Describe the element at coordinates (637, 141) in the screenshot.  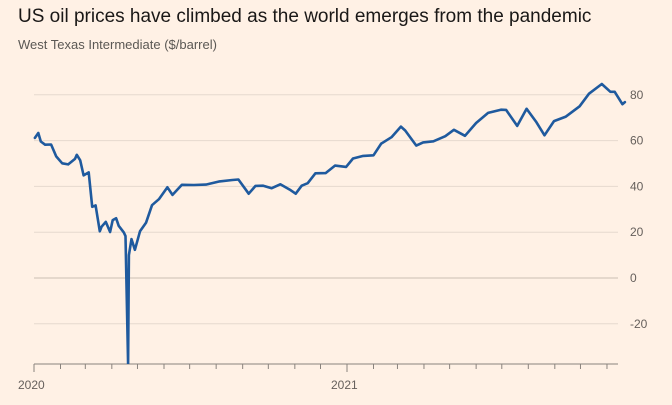
I see `y-tick-label: 60` at that location.